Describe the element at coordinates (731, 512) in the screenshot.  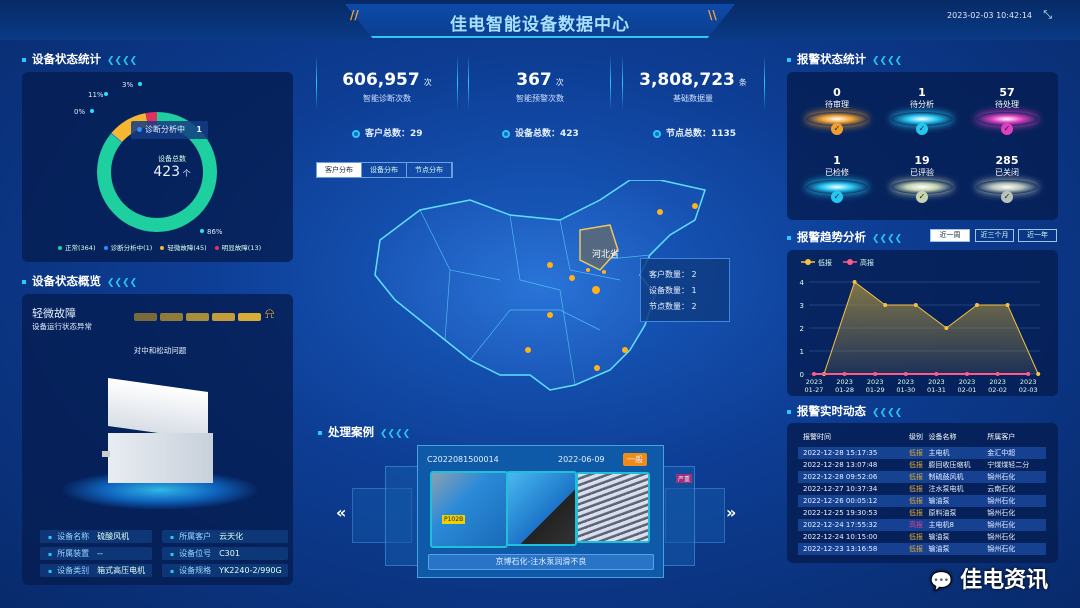
I see `carousel-next-button: »` at that location.